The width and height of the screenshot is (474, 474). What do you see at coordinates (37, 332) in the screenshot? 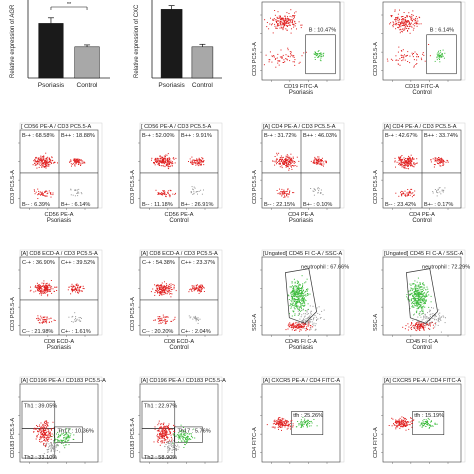
I see `quadrant-label: C-- : 21.98%` at bounding box center [37, 332].